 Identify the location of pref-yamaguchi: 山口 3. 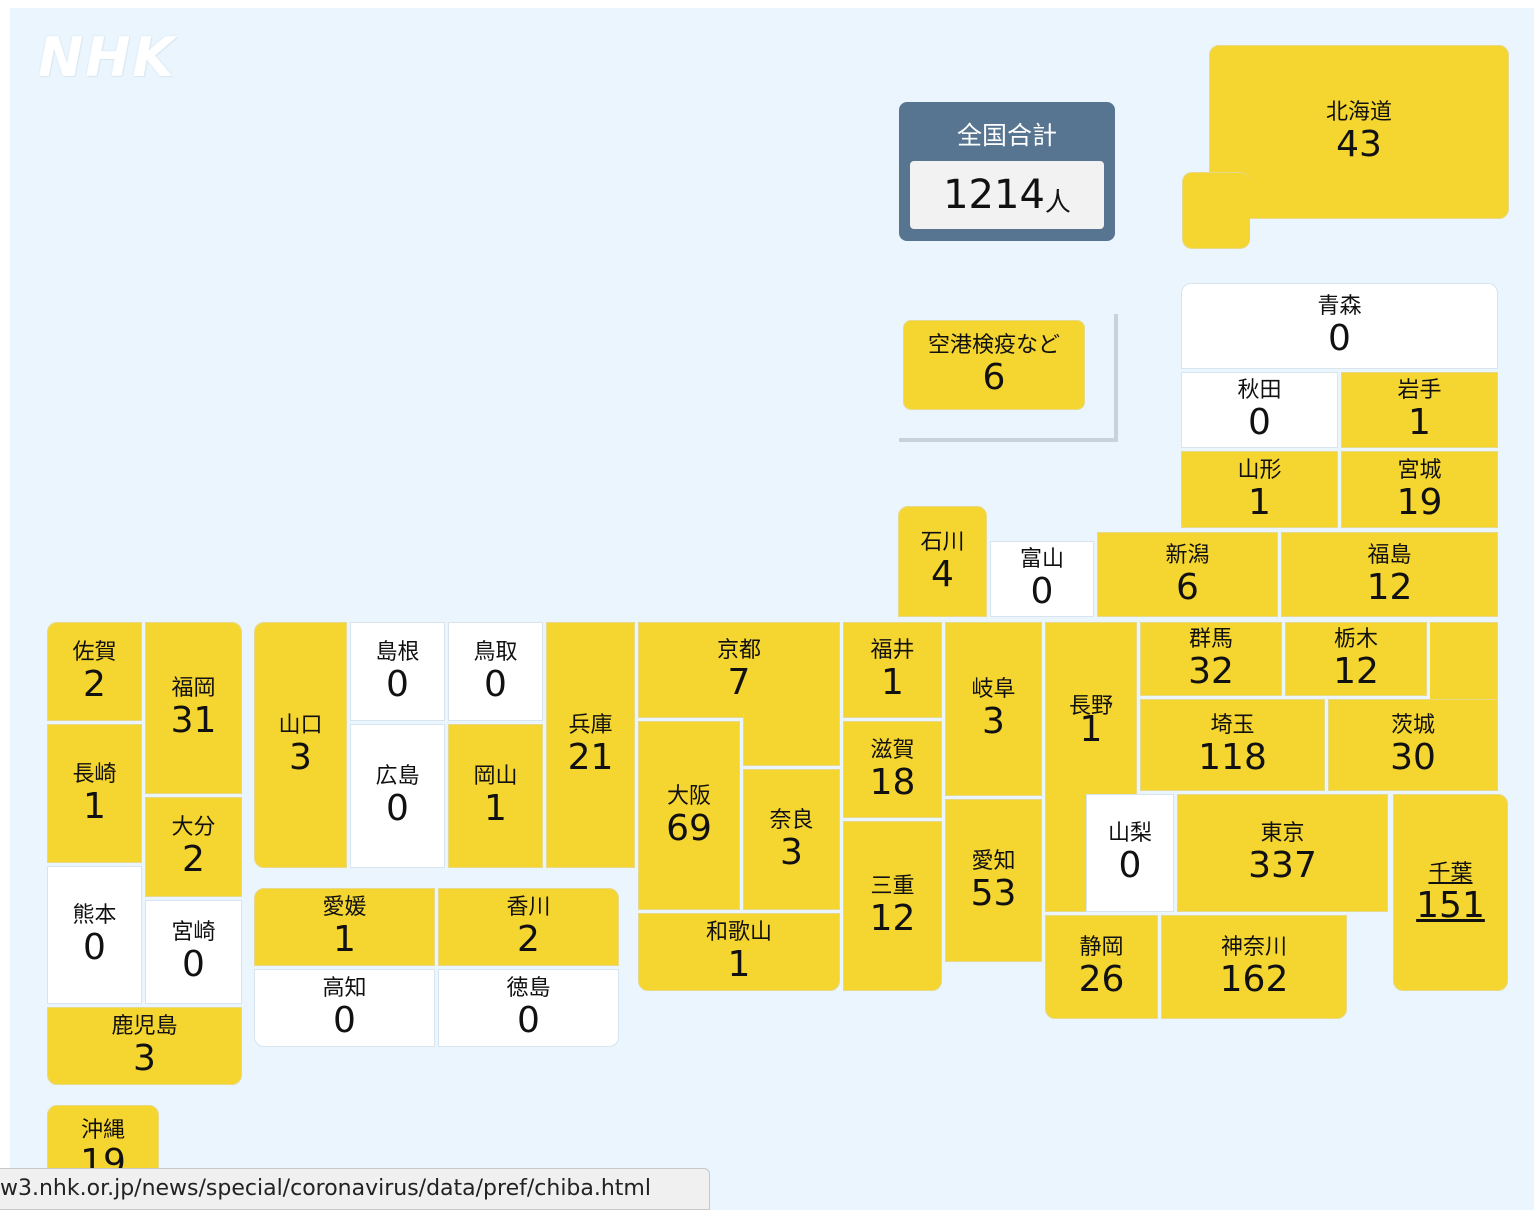
(300, 745).